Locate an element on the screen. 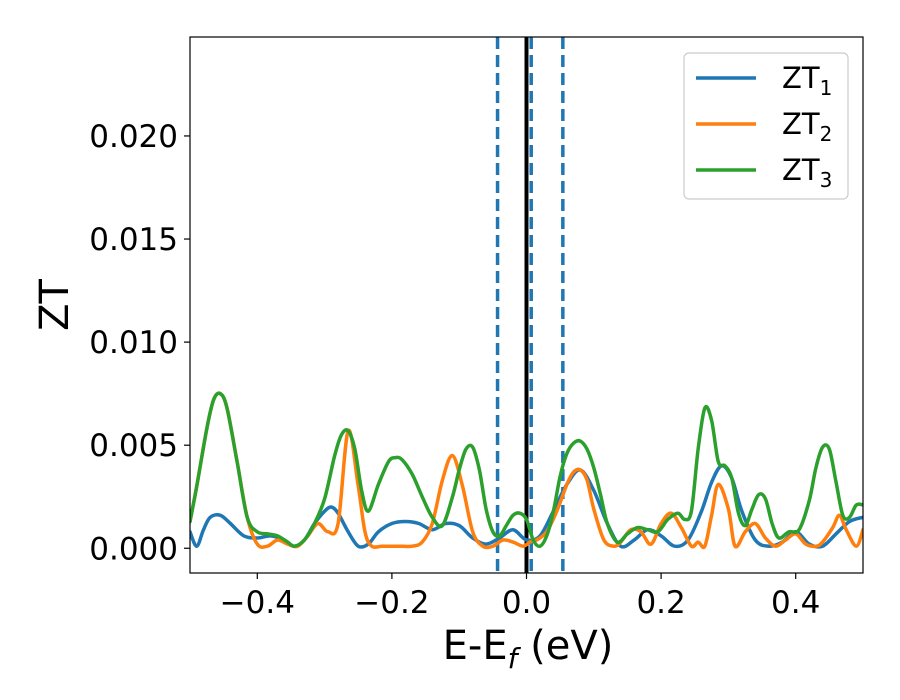  legend: ZT1 ZT2 ZT3 is located at coordinates (766, 126).